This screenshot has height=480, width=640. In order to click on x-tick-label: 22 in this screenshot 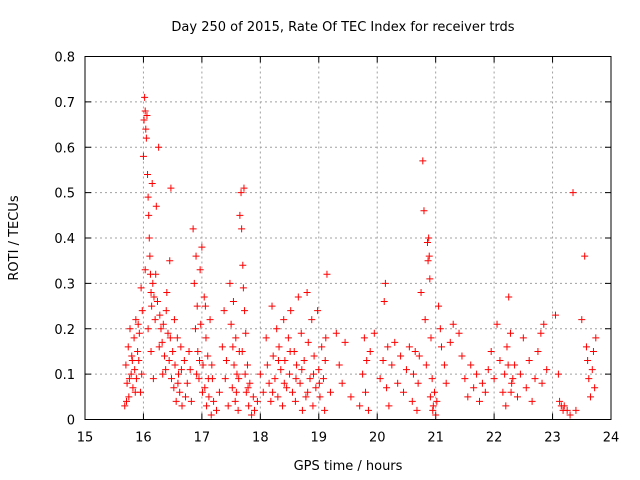, I will do `click(494, 438)`.